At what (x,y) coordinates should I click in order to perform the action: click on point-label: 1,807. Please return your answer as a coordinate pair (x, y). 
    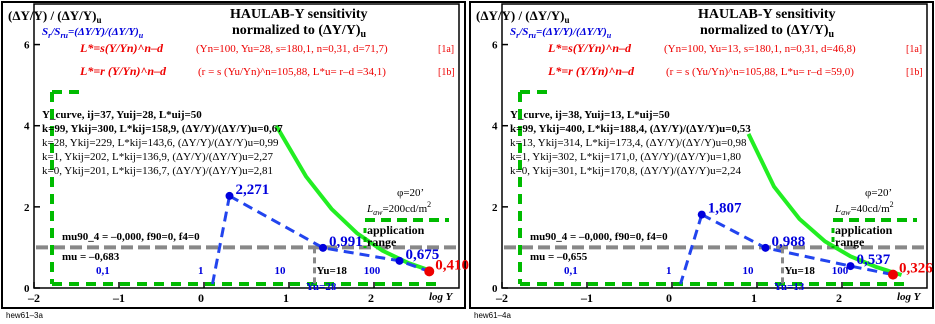
    Looking at the image, I should click on (725, 209).